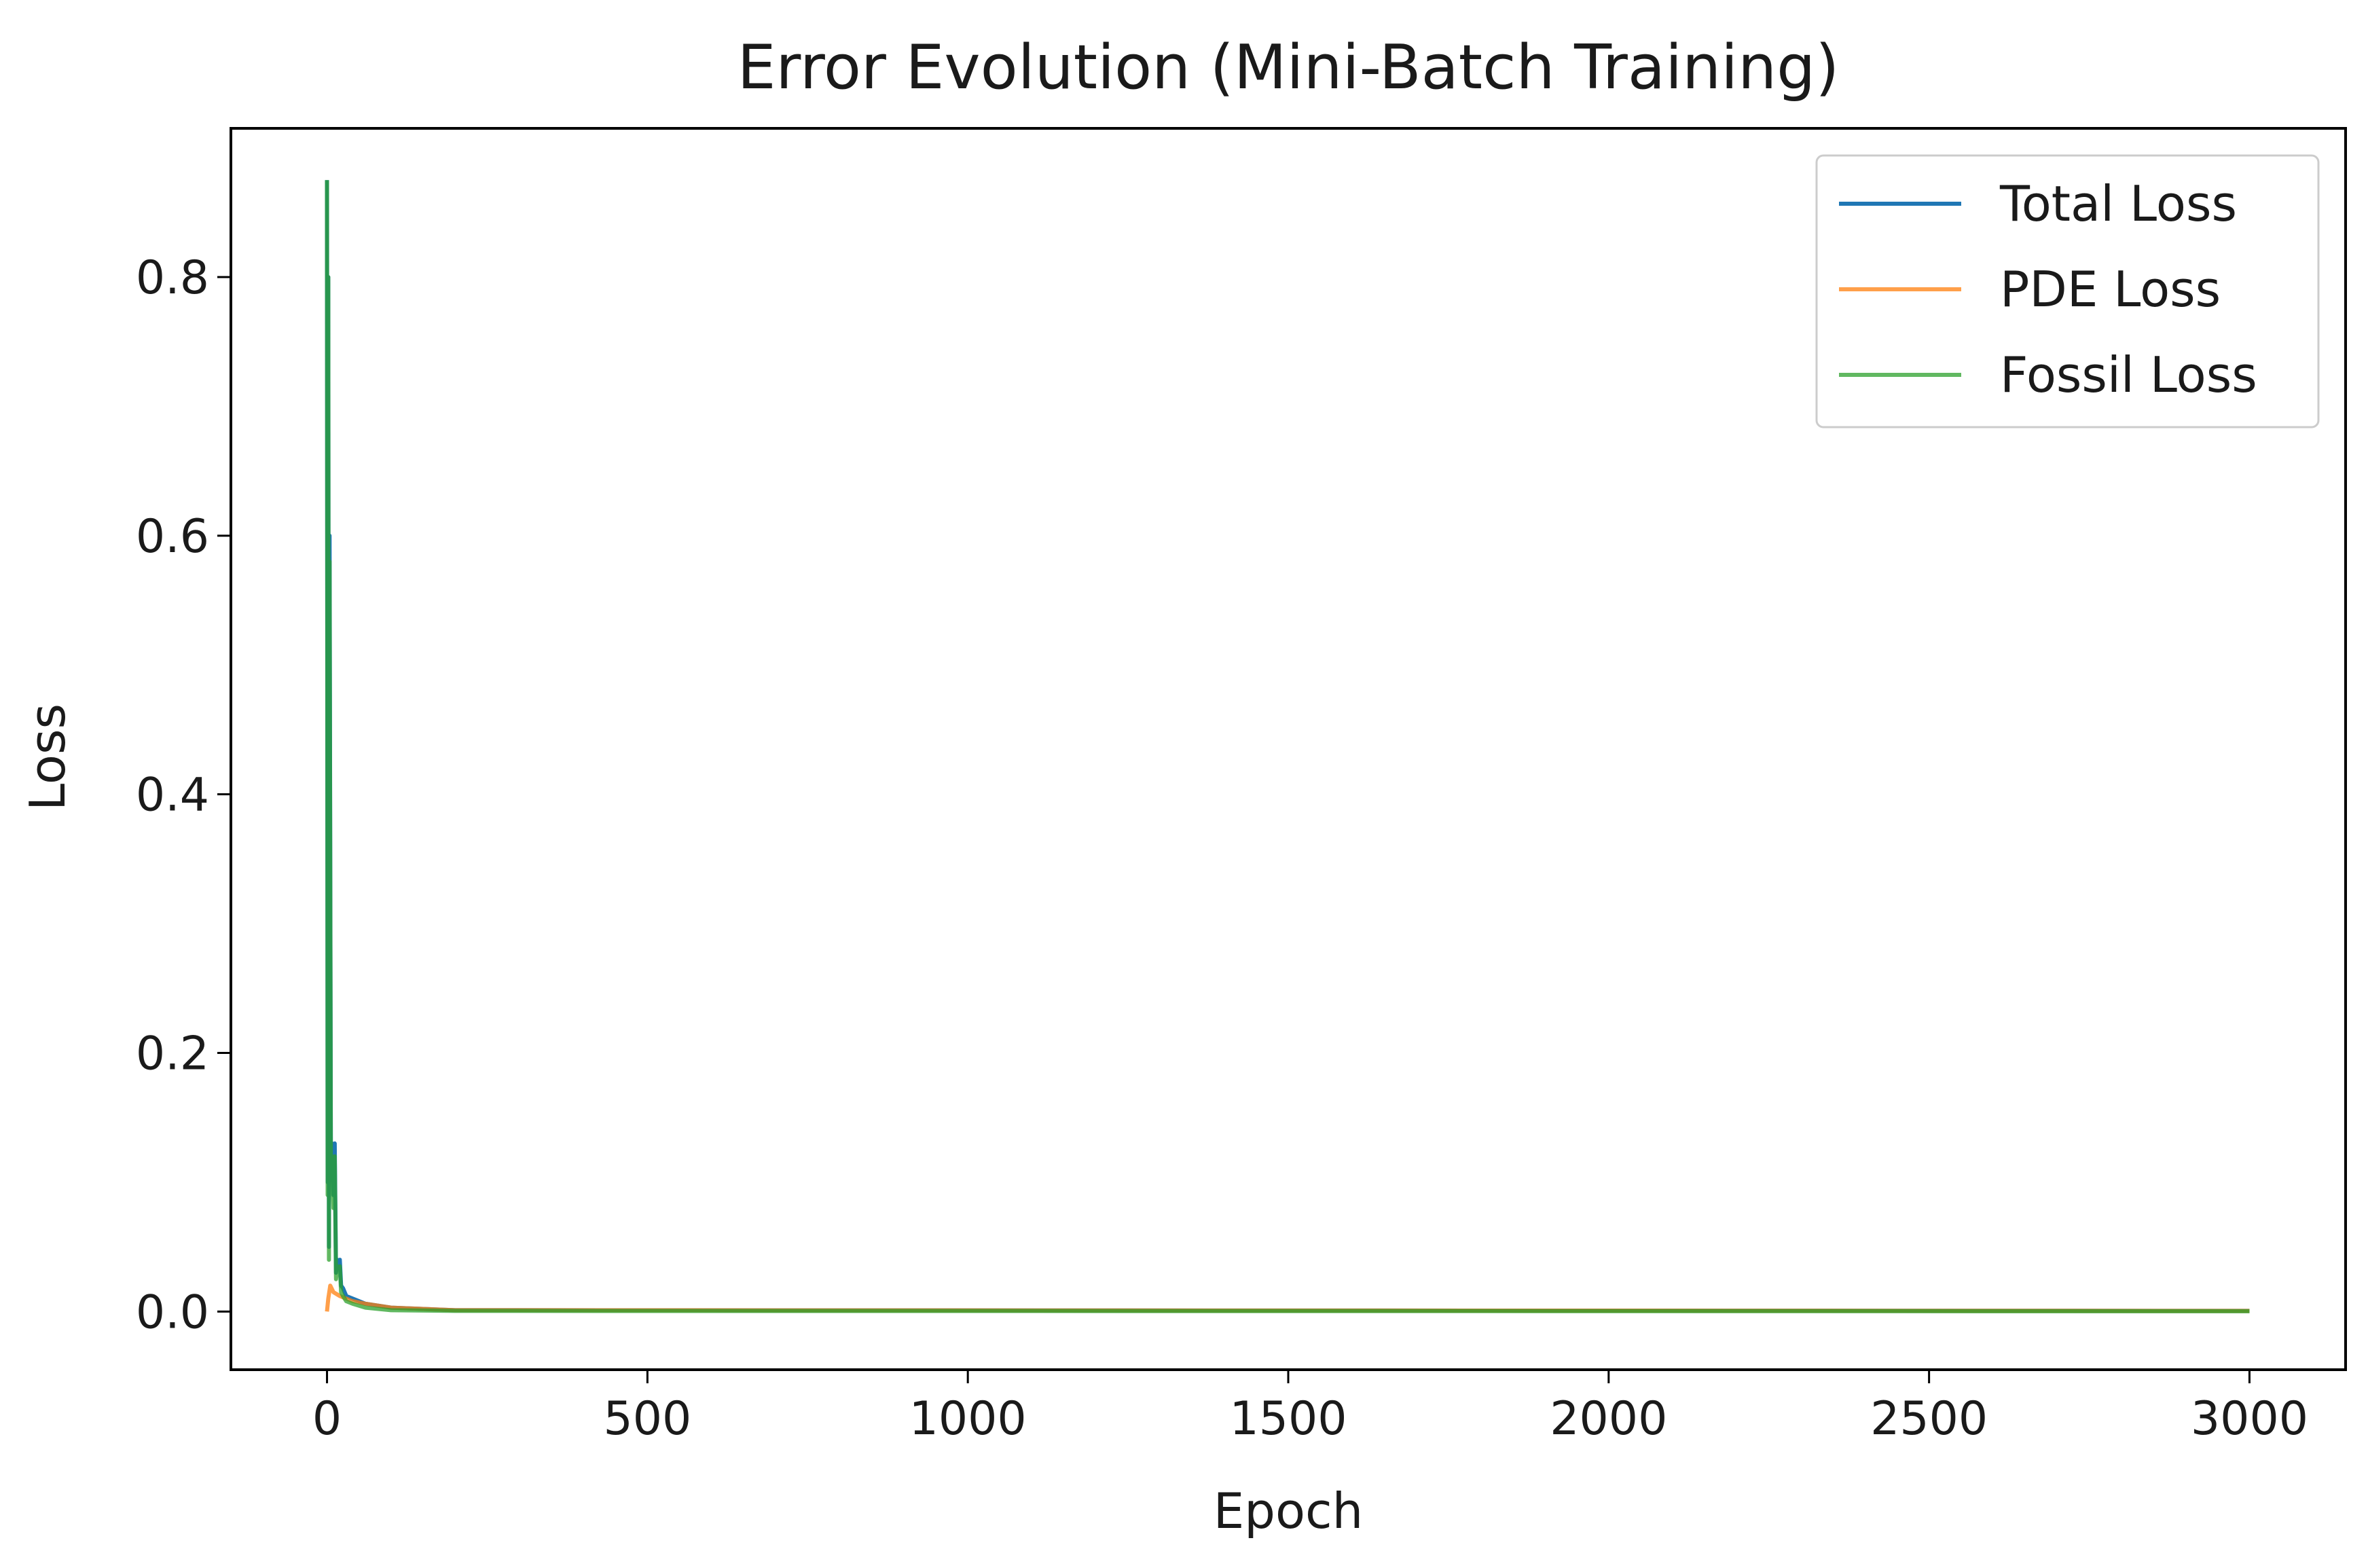 The height and width of the screenshot is (1568, 2368). What do you see at coordinates (1929, 1419) in the screenshot?
I see `x-tick-label: 2500` at bounding box center [1929, 1419].